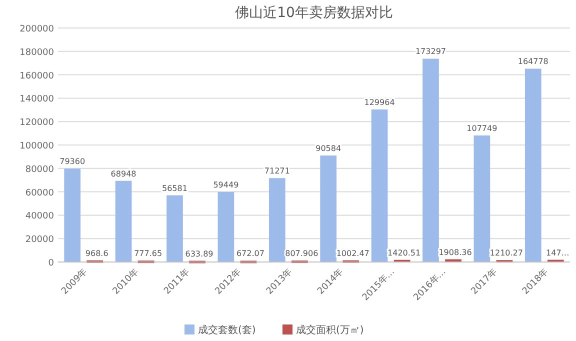  What do you see at coordinates (301, 253) in the screenshot?
I see `data-label: 807.906` at bounding box center [301, 253].